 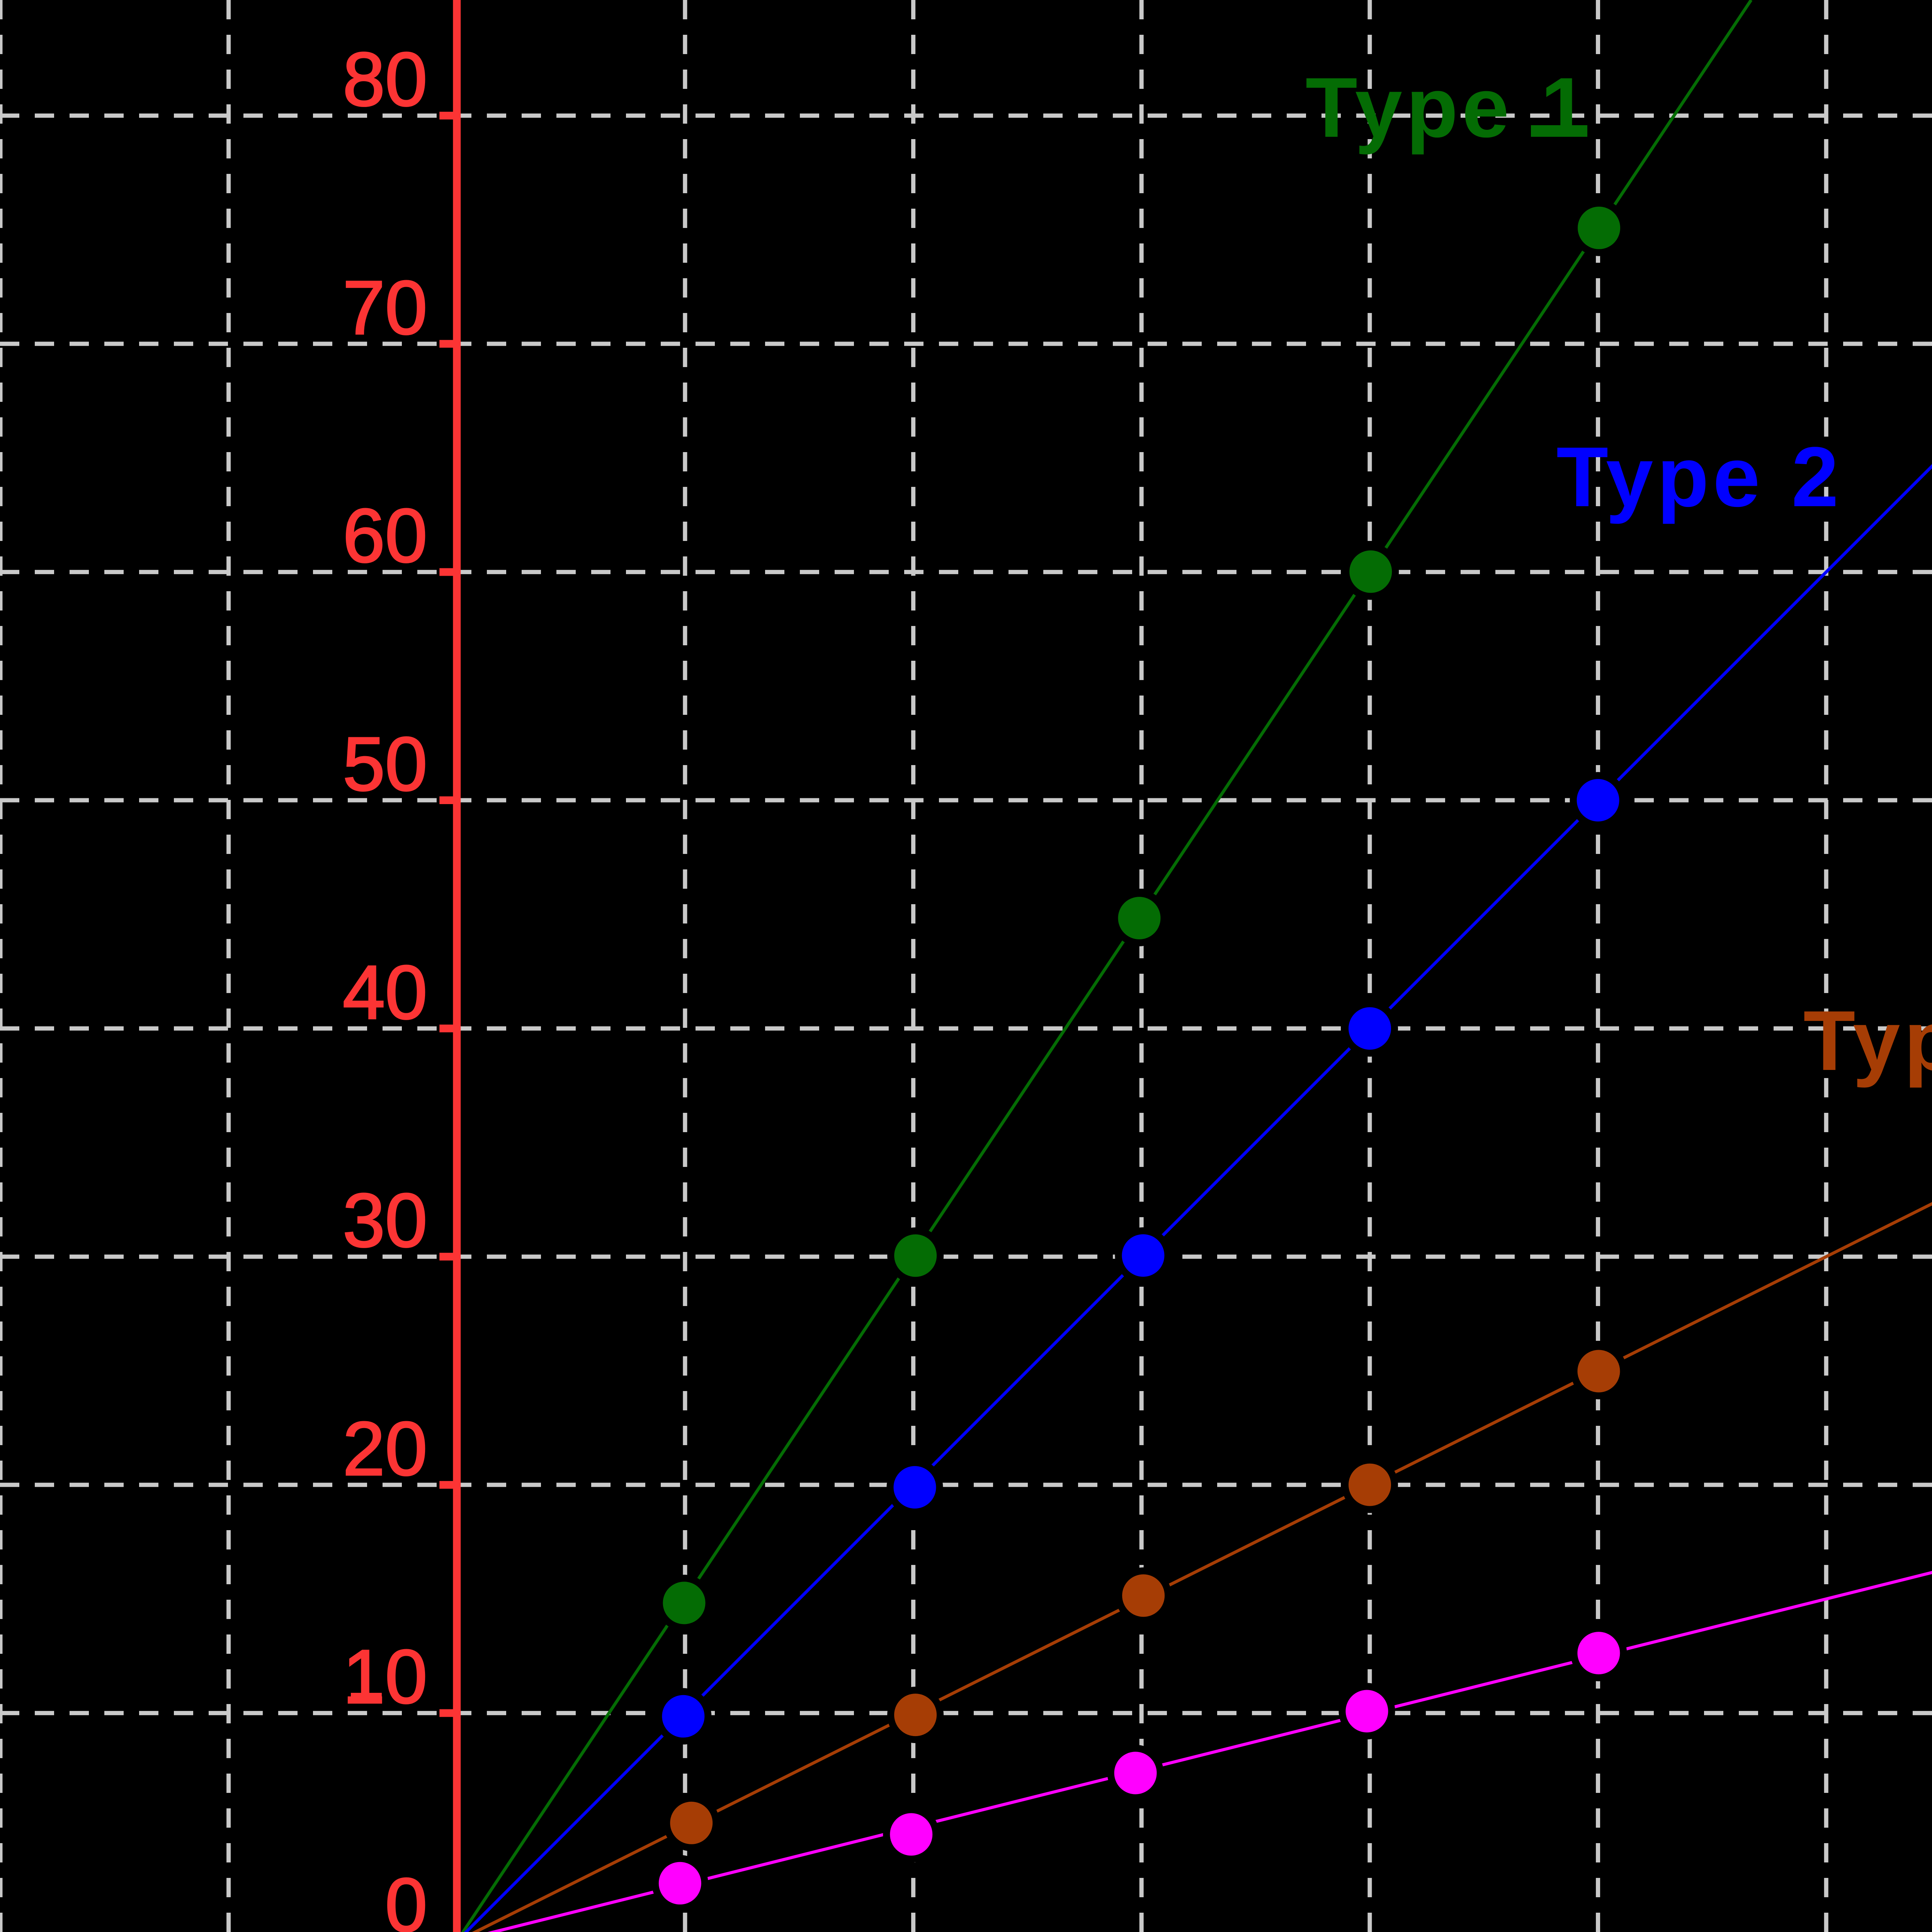 I want to click on svg-text: 50, so click(x=385, y=763).